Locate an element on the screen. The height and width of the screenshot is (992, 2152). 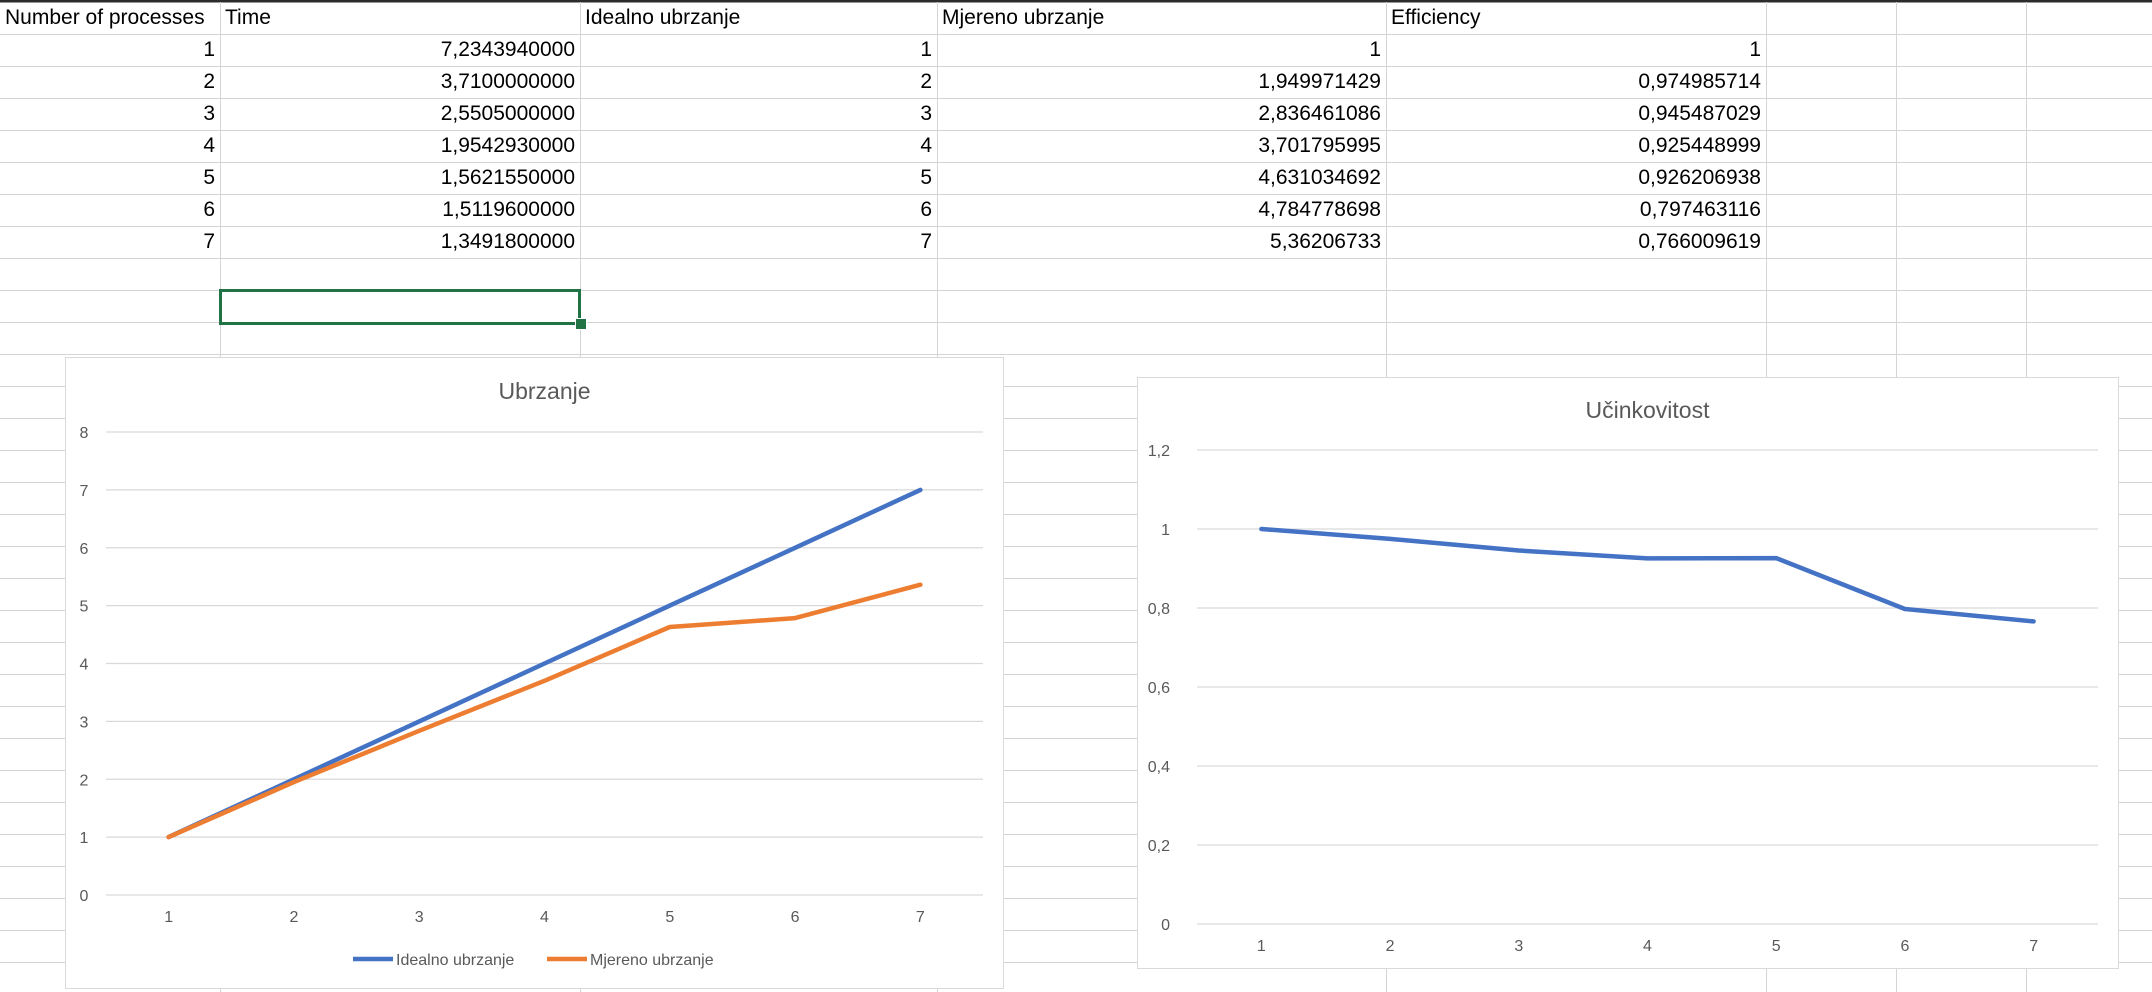
series-line is located at coordinates (544, 711).